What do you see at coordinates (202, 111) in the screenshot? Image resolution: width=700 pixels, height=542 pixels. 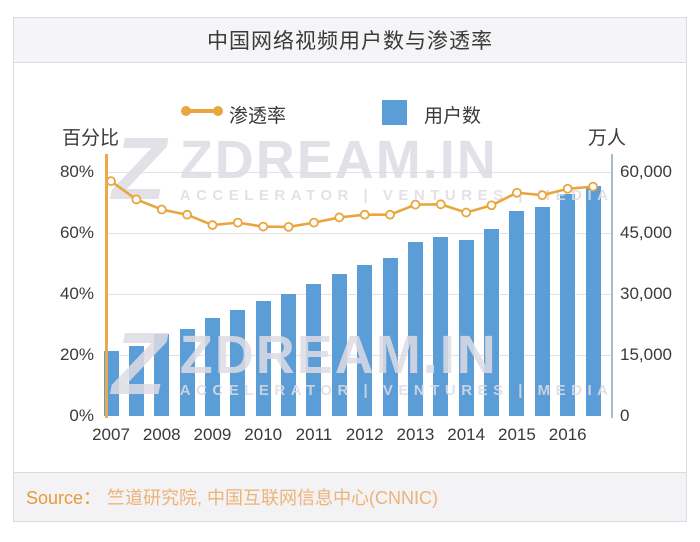 I see `legend-line-icon` at bounding box center [202, 111].